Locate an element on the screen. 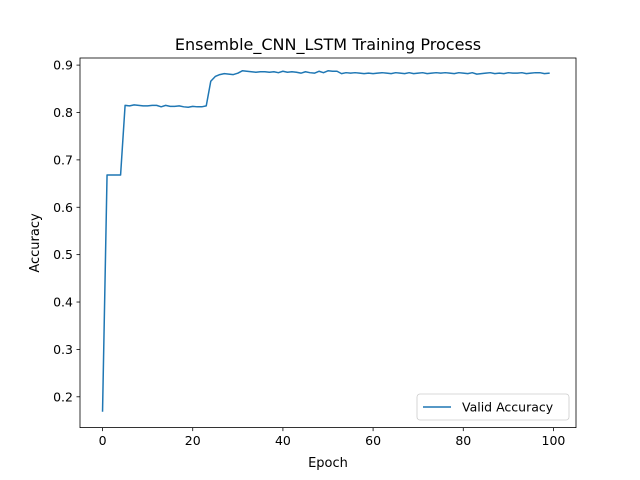  y-tick-label: 0.2 is located at coordinates (63, 396).